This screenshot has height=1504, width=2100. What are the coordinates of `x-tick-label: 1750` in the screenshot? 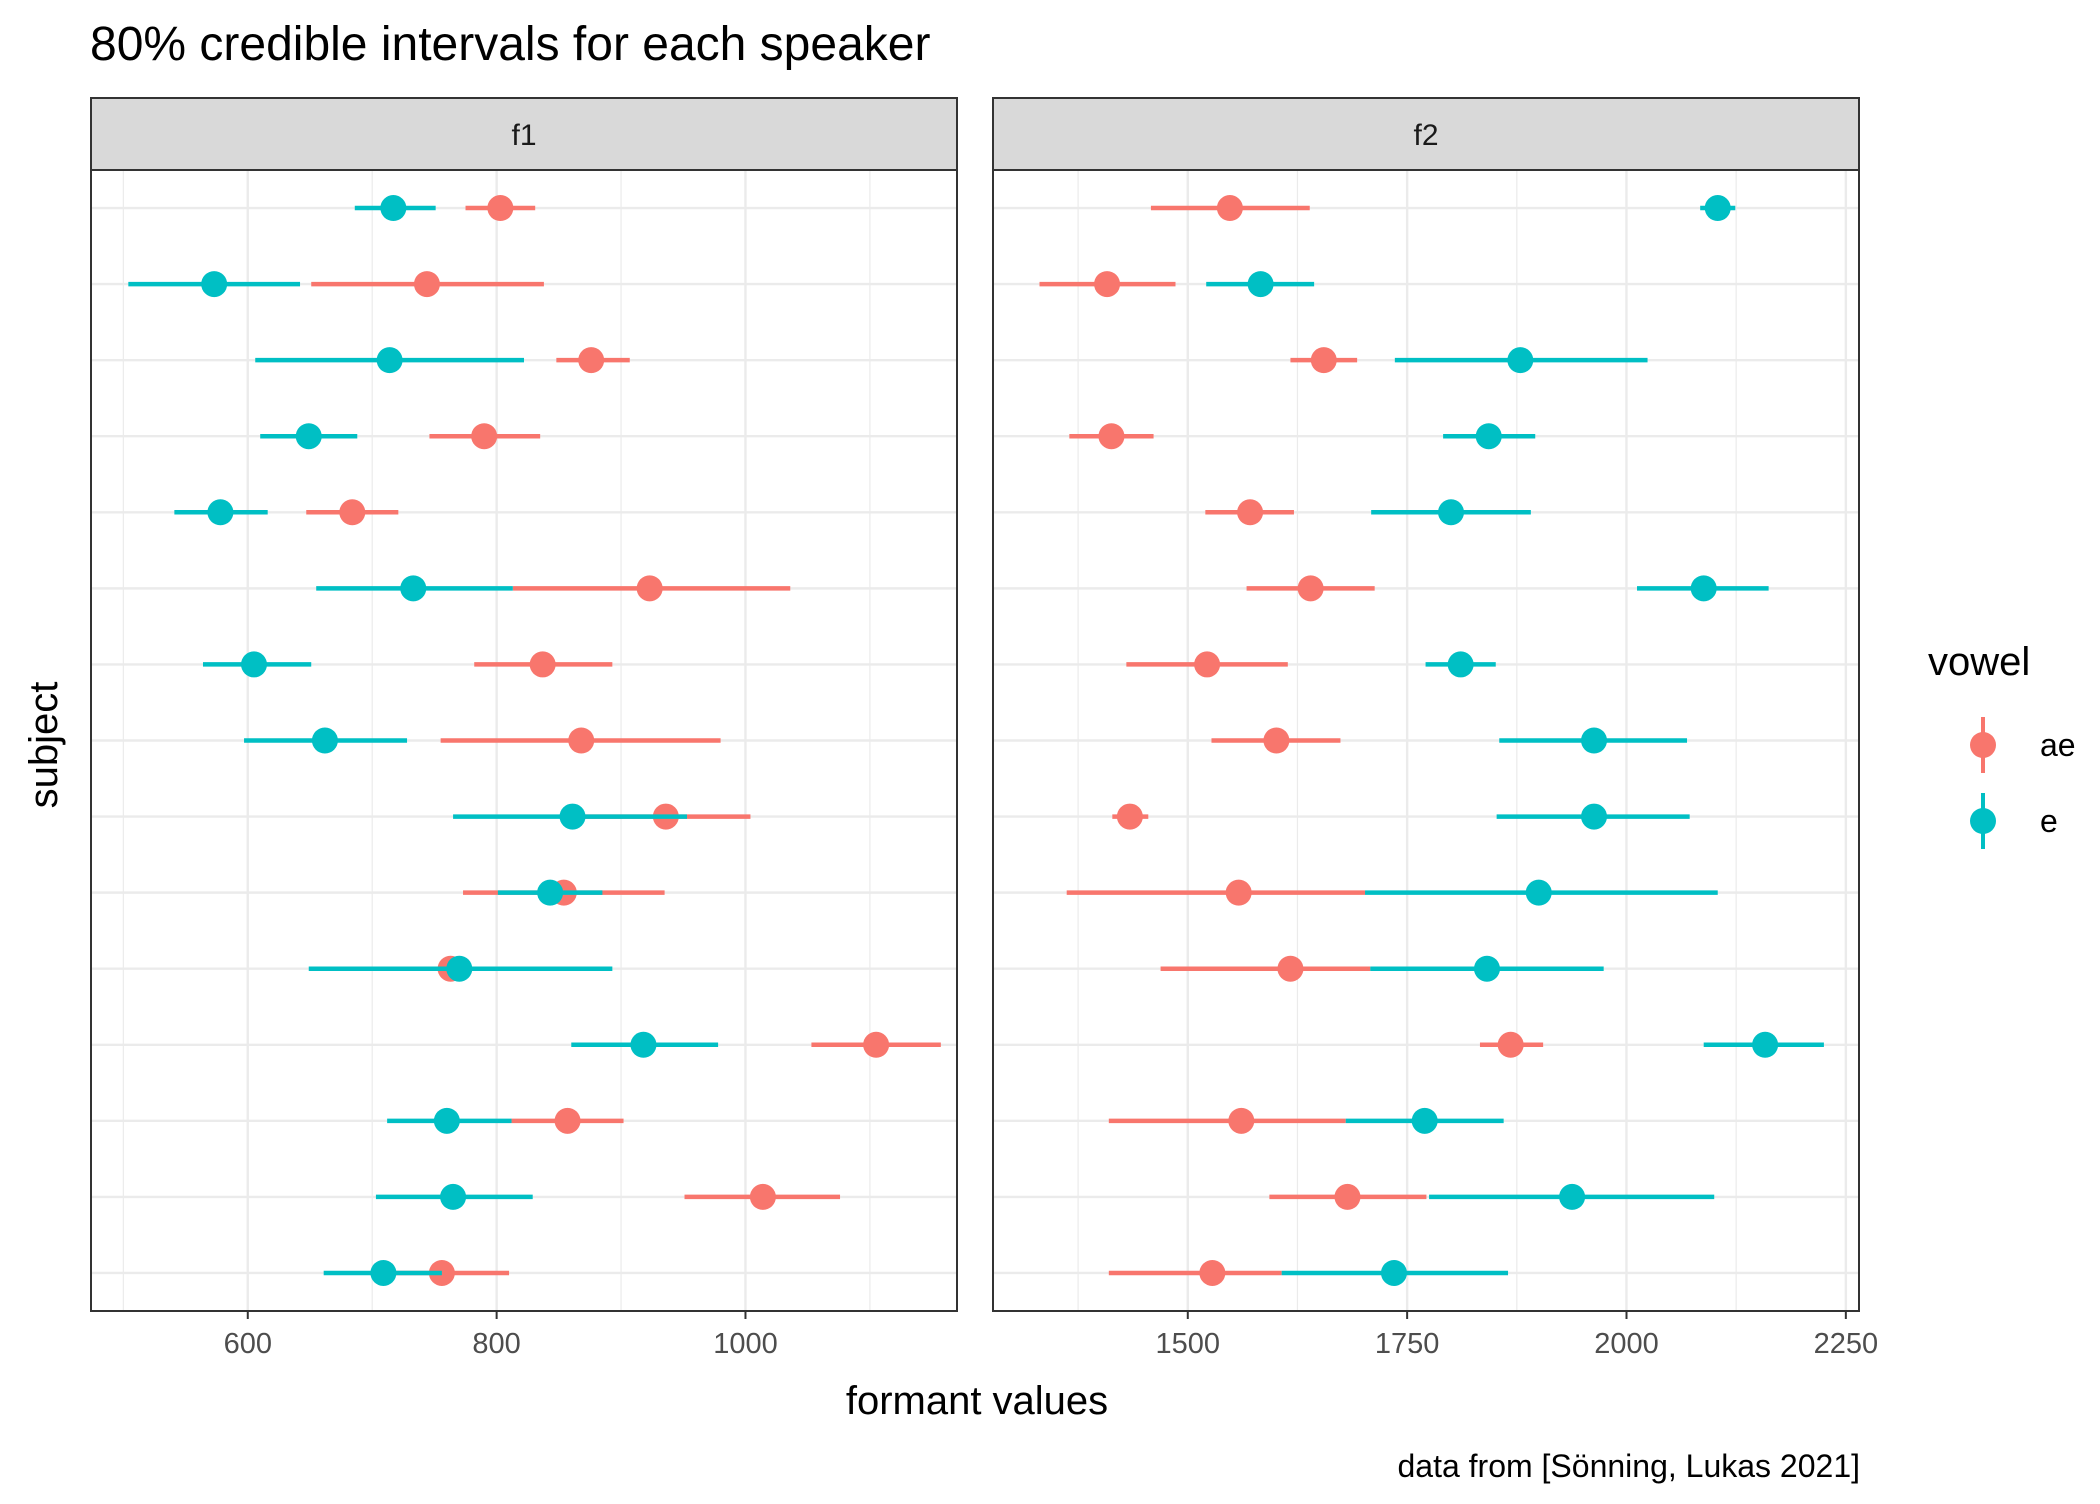 It's located at (1407, 1344).